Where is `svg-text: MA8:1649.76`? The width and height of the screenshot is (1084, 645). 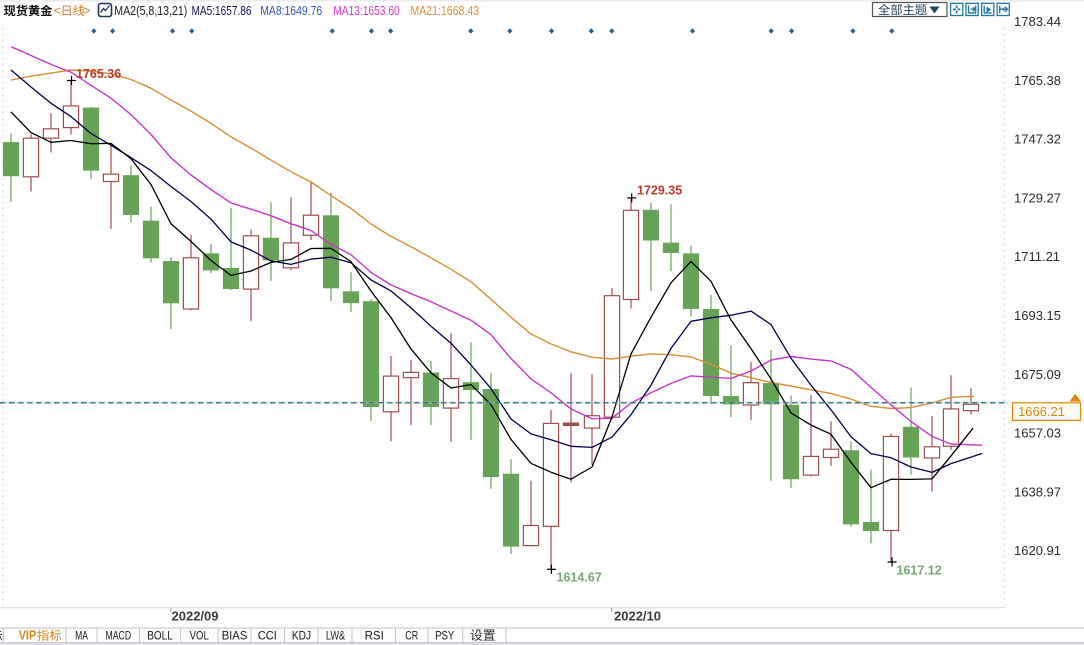 svg-text: MA8:1649.76 is located at coordinates (291, 11).